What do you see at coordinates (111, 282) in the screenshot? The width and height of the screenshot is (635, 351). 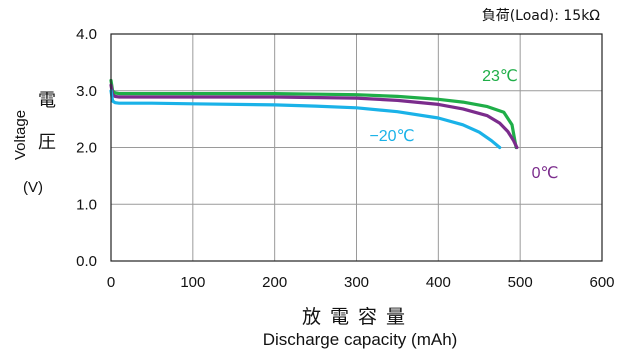 I see `x-tick-label: 0` at bounding box center [111, 282].